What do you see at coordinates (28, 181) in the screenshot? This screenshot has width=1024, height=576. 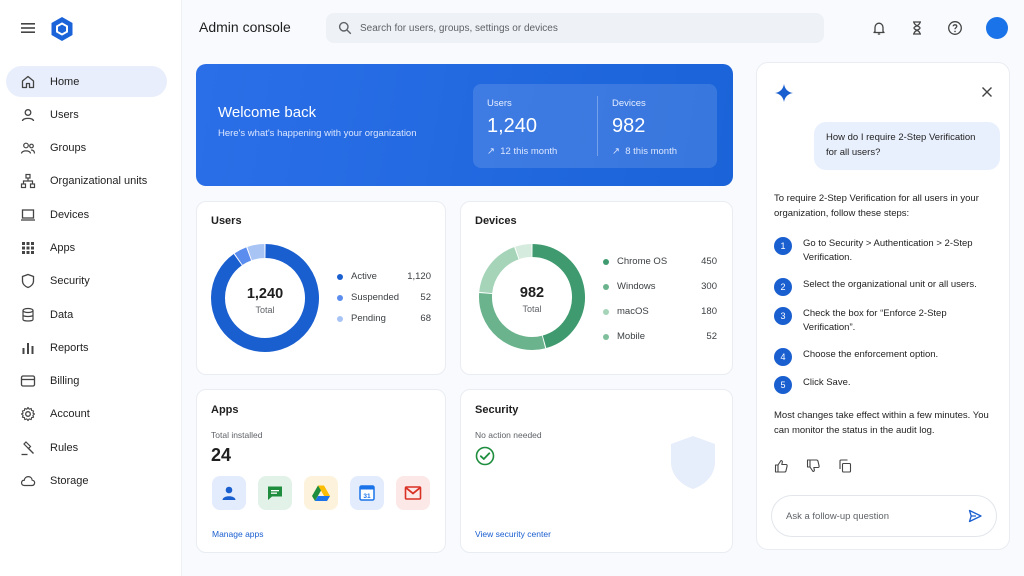 I see `org-units-icon` at bounding box center [28, 181].